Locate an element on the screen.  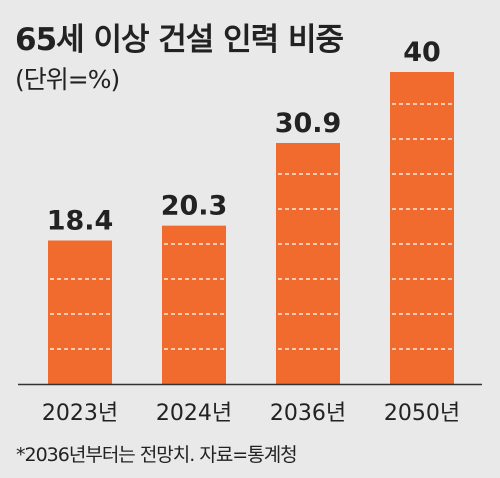
value-label-1: 20.3 is located at coordinates (194, 206).